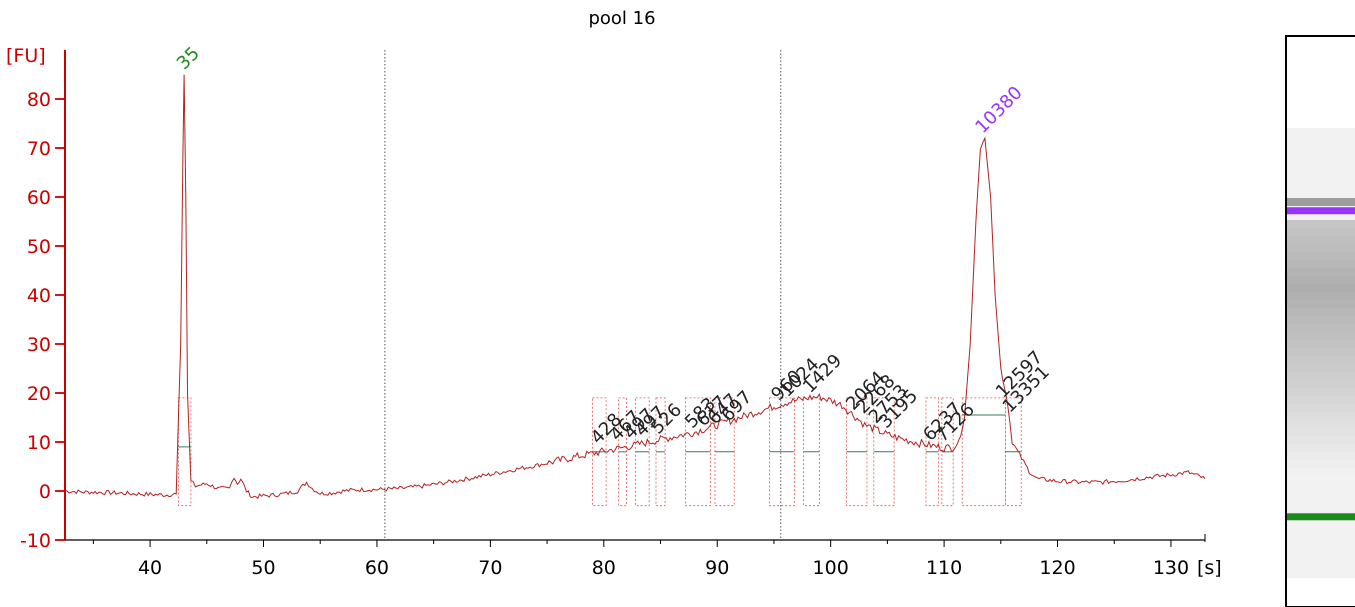  I want to click on x-tick-label: 90, so click(717, 568).